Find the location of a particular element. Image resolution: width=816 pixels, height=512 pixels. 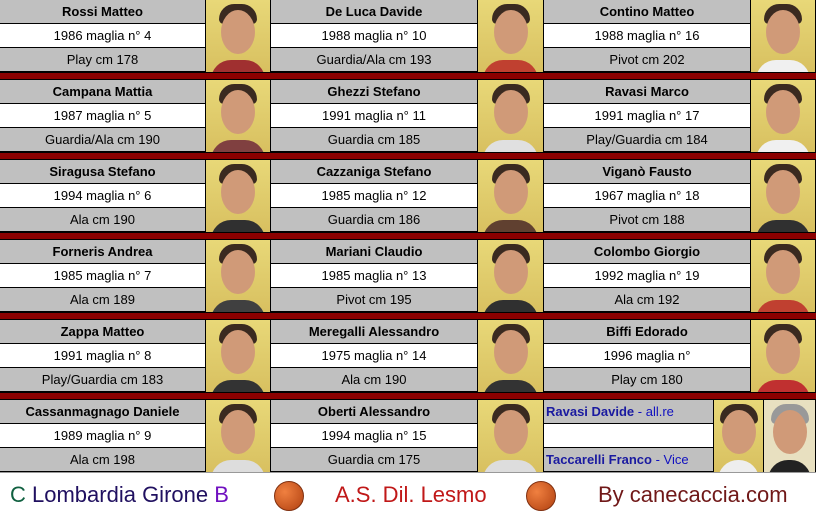

player-info: 1985 maglia n° 12 is located at coordinates (374, 196).